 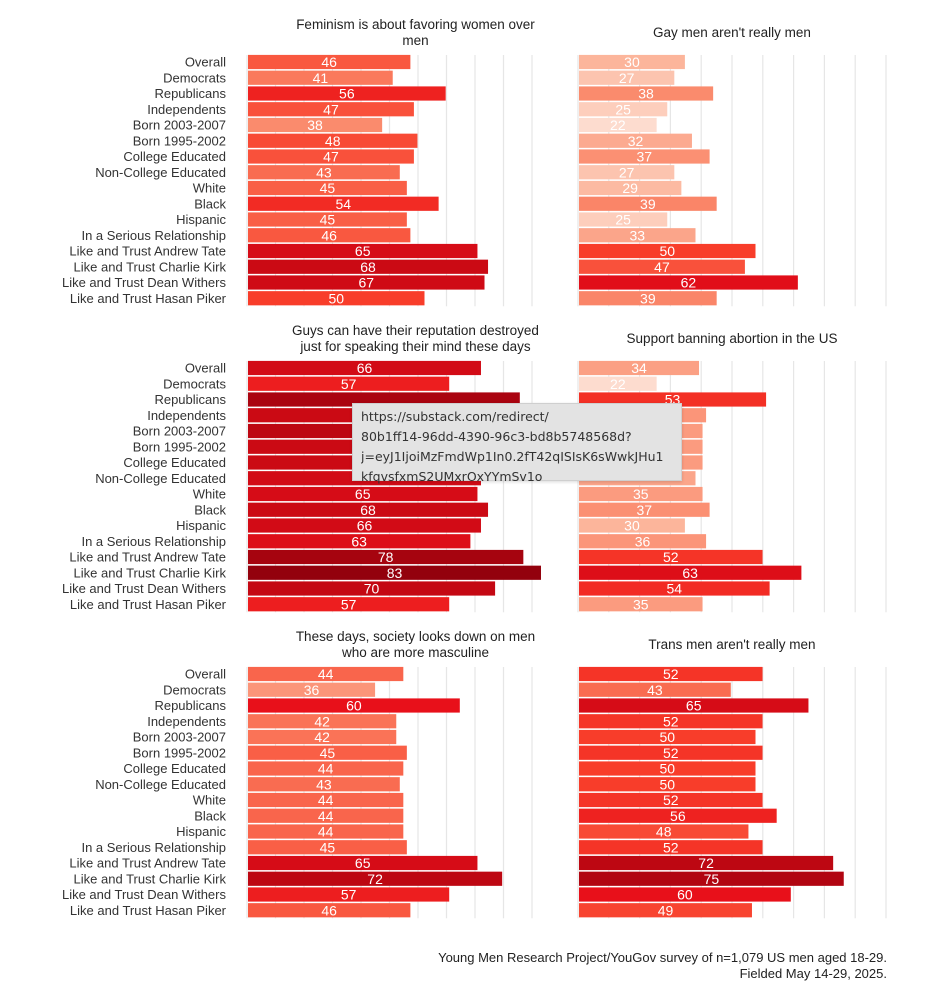 I want to click on value-label: 32, so click(x=636, y=141).